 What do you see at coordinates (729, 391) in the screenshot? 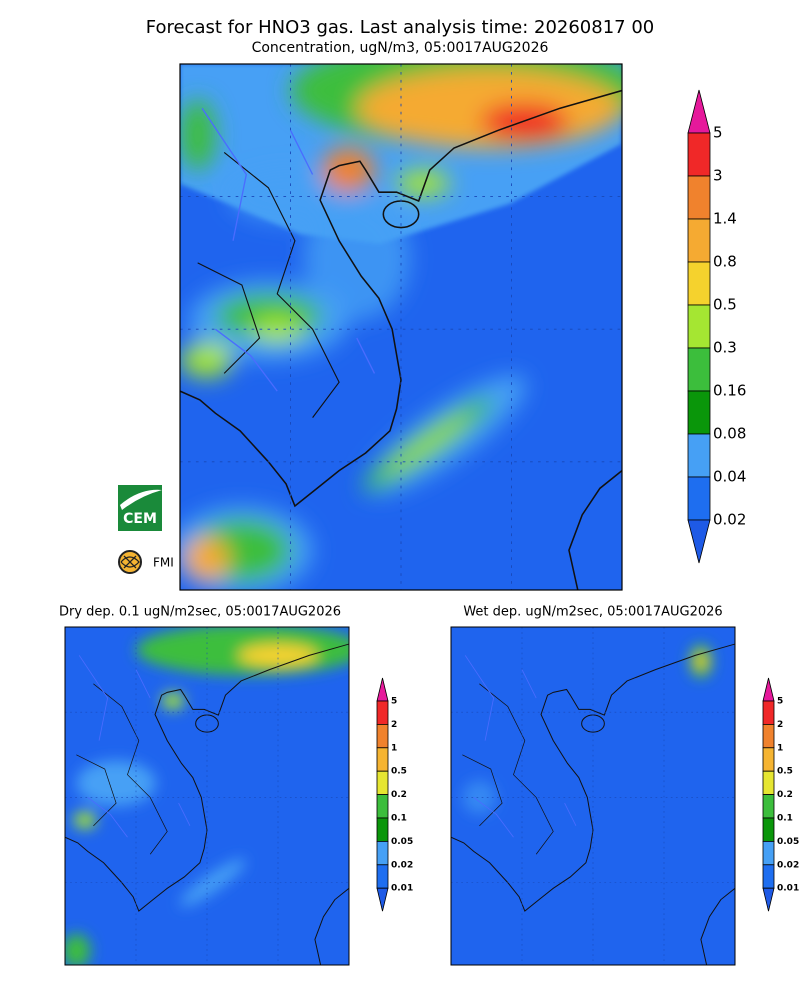
I see `colorbar-label: 0.16` at bounding box center [729, 391].